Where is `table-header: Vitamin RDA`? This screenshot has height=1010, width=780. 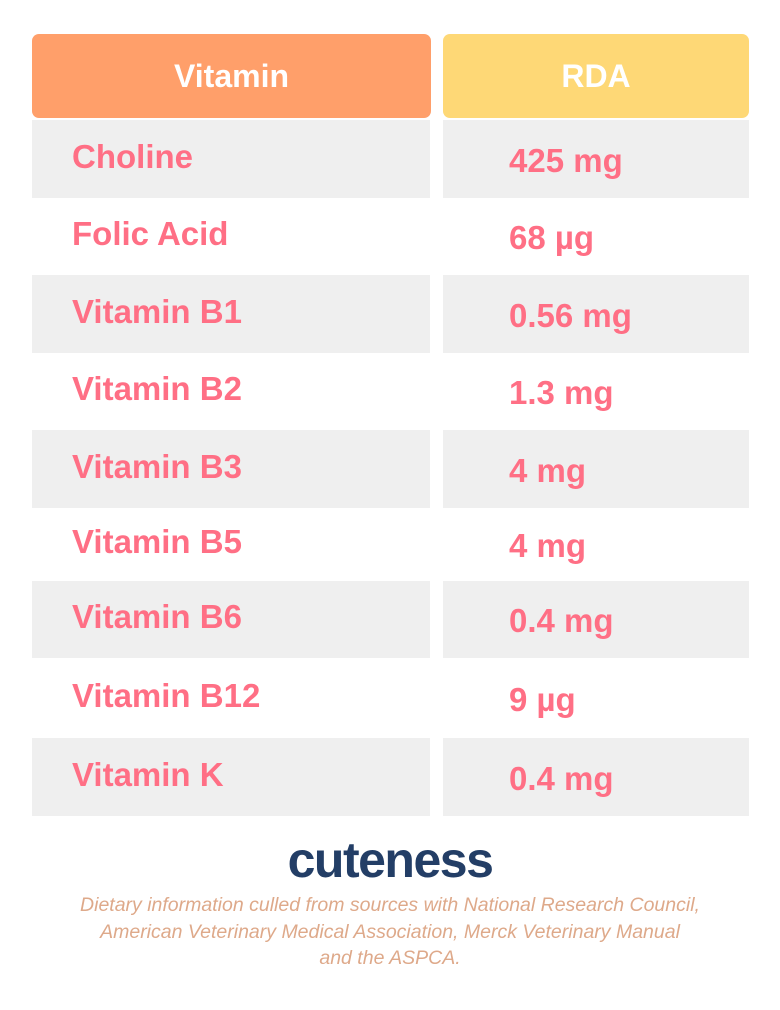 table-header: Vitamin RDA is located at coordinates (390, 76).